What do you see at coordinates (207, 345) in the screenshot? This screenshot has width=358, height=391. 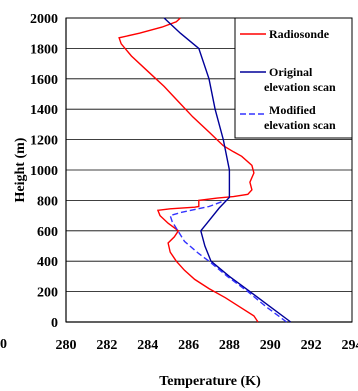 I see `x-tick-labels: 280 282 284 286 288 290 292 294` at bounding box center [207, 345].